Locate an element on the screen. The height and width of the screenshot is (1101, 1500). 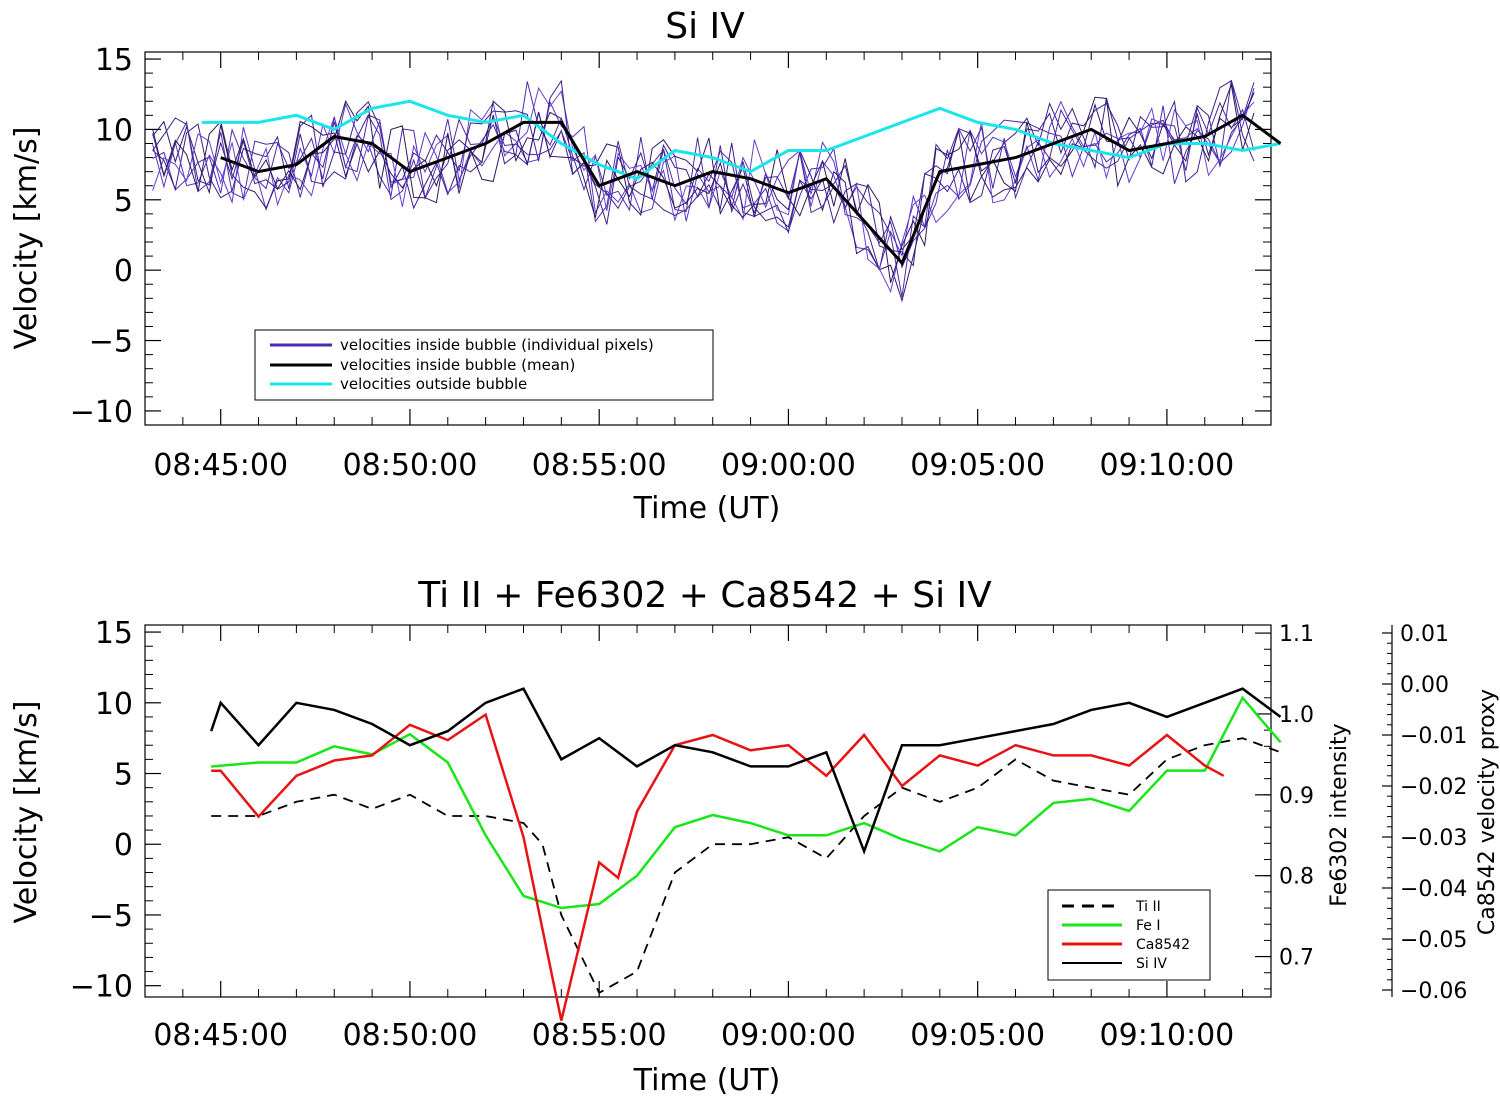
ca-tick-label: 0.00 is located at coordinates (1424, 685).